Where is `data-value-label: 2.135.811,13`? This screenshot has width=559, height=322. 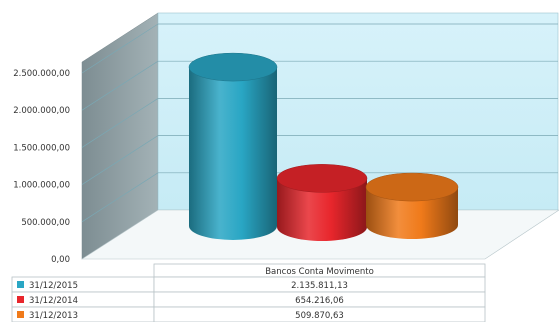 data-value-label: 2.135.811,13 is located at coordinates (319, 286).